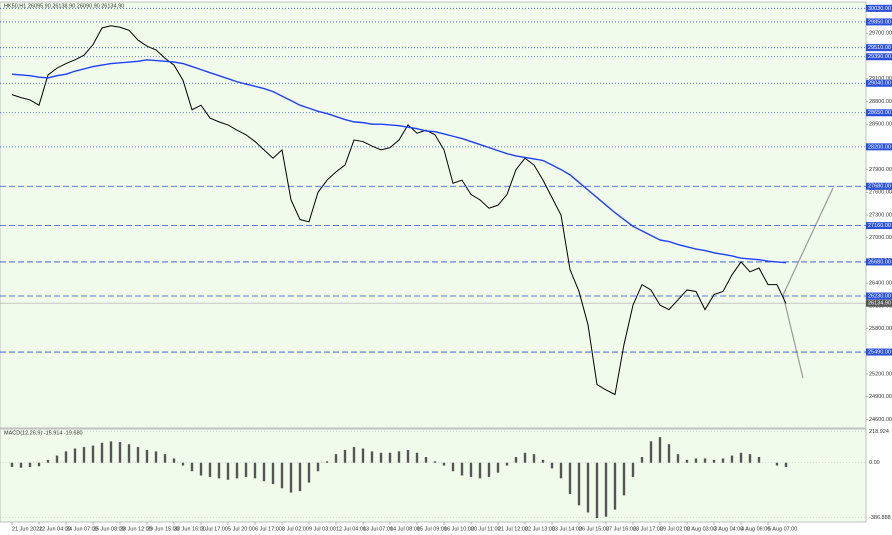 The width and height of the screenshot is (892, 535). I want to click on x-tick-label: 24 Jun 07:00, so click(82, 529).